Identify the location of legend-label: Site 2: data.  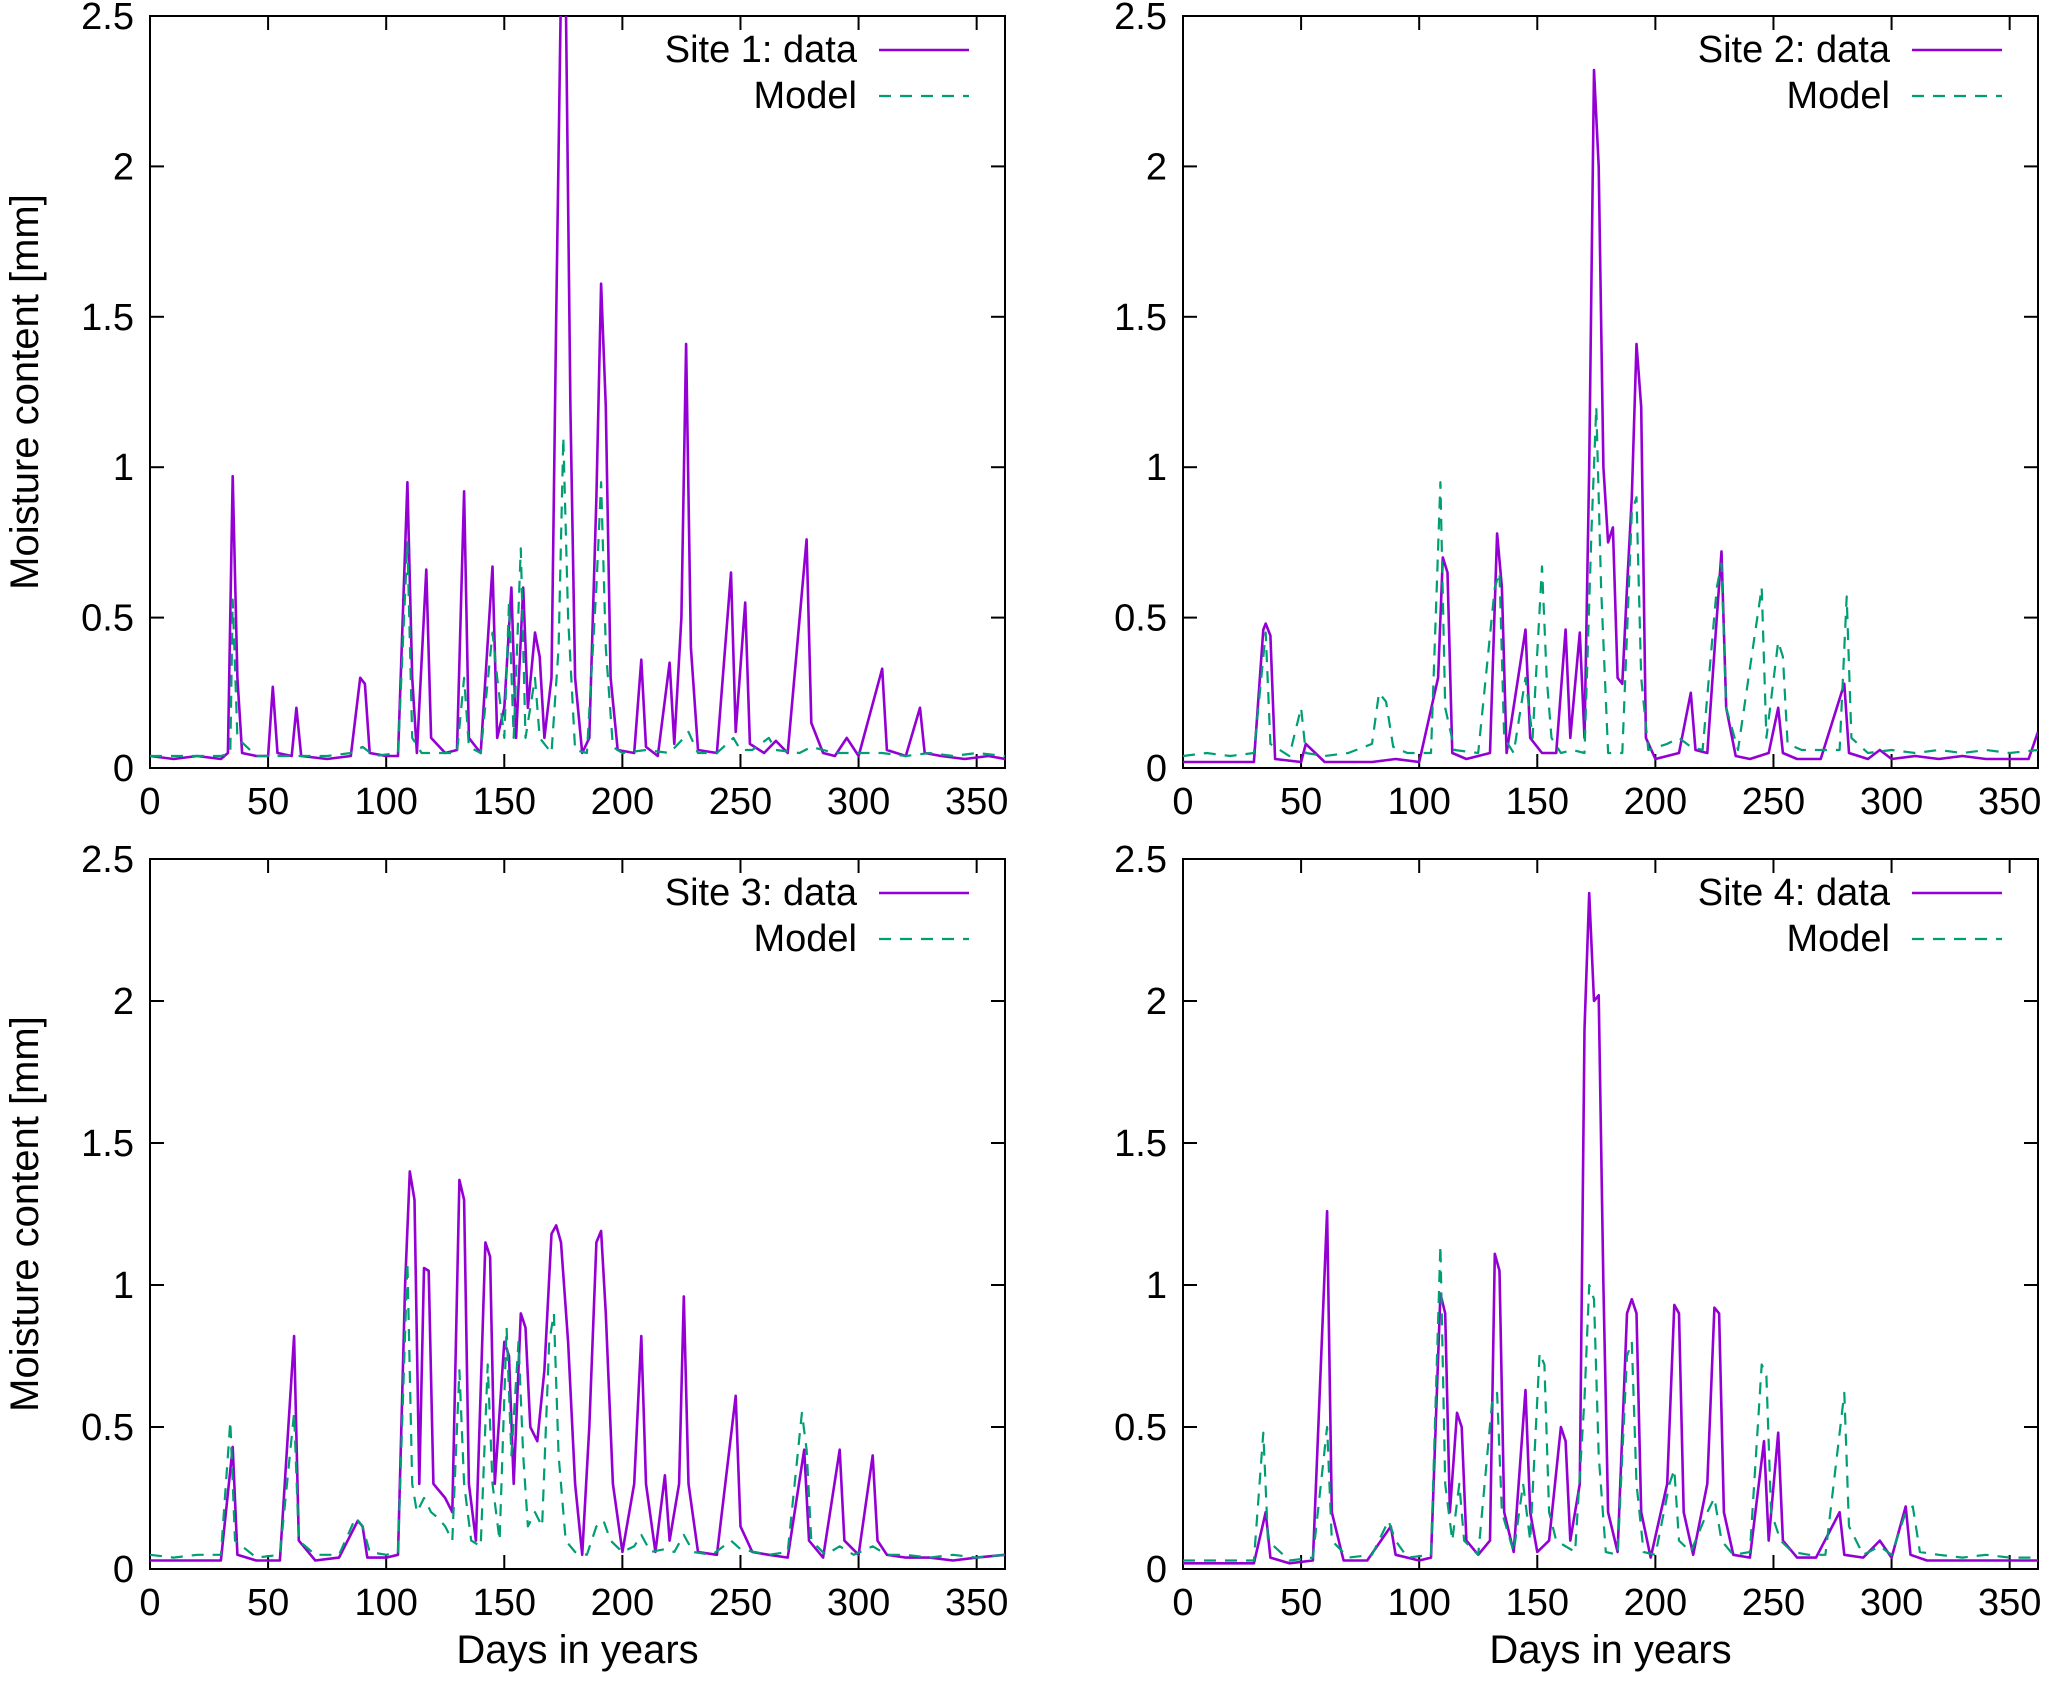
(1794, 50).